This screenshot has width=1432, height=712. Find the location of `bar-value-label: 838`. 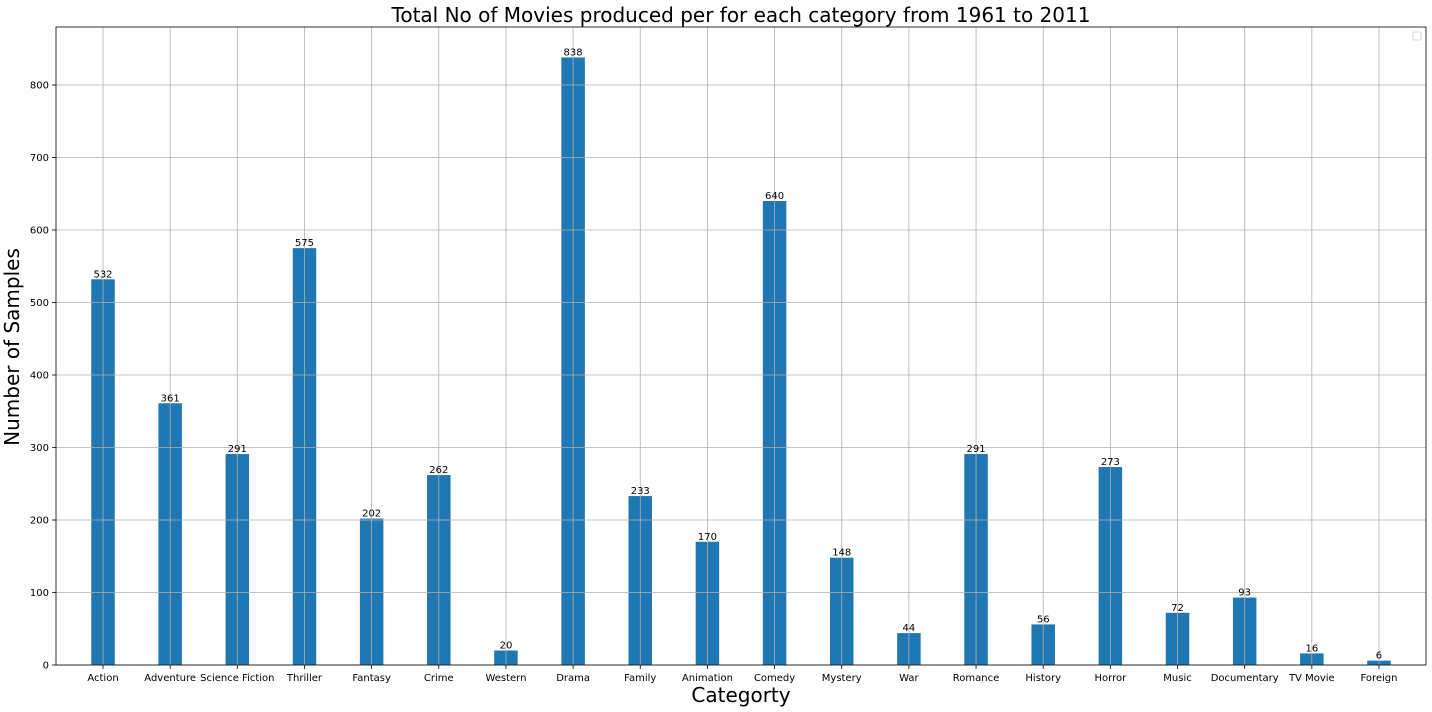

bar-value-label: 838 is located at coordinates (573, 52).